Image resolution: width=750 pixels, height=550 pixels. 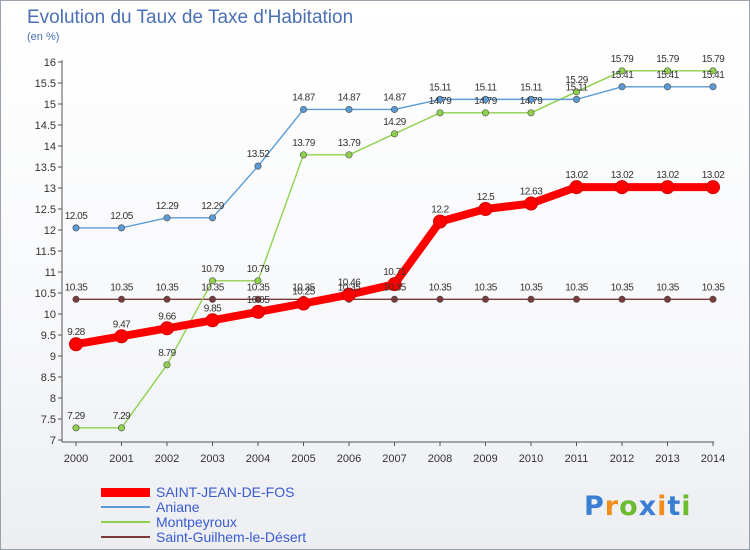 What do you see at coordinates (212, 269) in the screenshot?
I see `data-label-montpeyroux: 10.79` at bounding box center [212, 269].